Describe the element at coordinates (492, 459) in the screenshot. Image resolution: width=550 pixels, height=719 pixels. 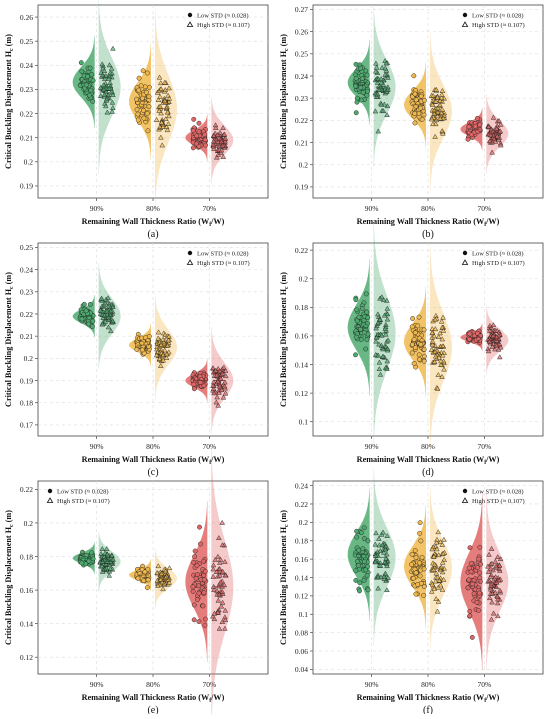
I see `x-axis-label-end: /W)` at that location.